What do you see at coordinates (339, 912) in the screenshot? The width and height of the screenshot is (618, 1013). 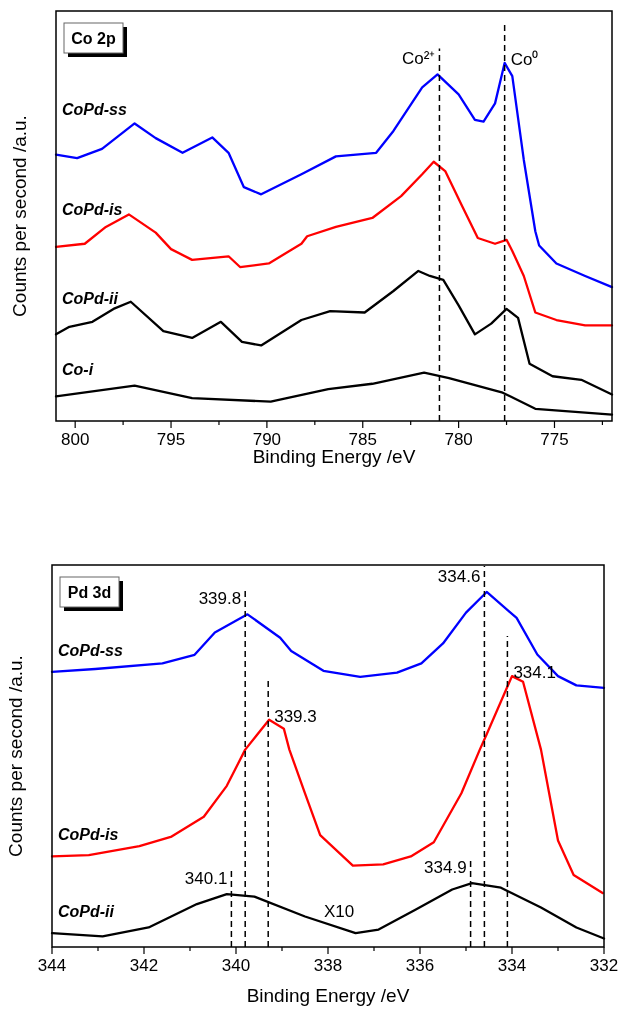 I see `annotation: X10` at bounding box center [339, 912].